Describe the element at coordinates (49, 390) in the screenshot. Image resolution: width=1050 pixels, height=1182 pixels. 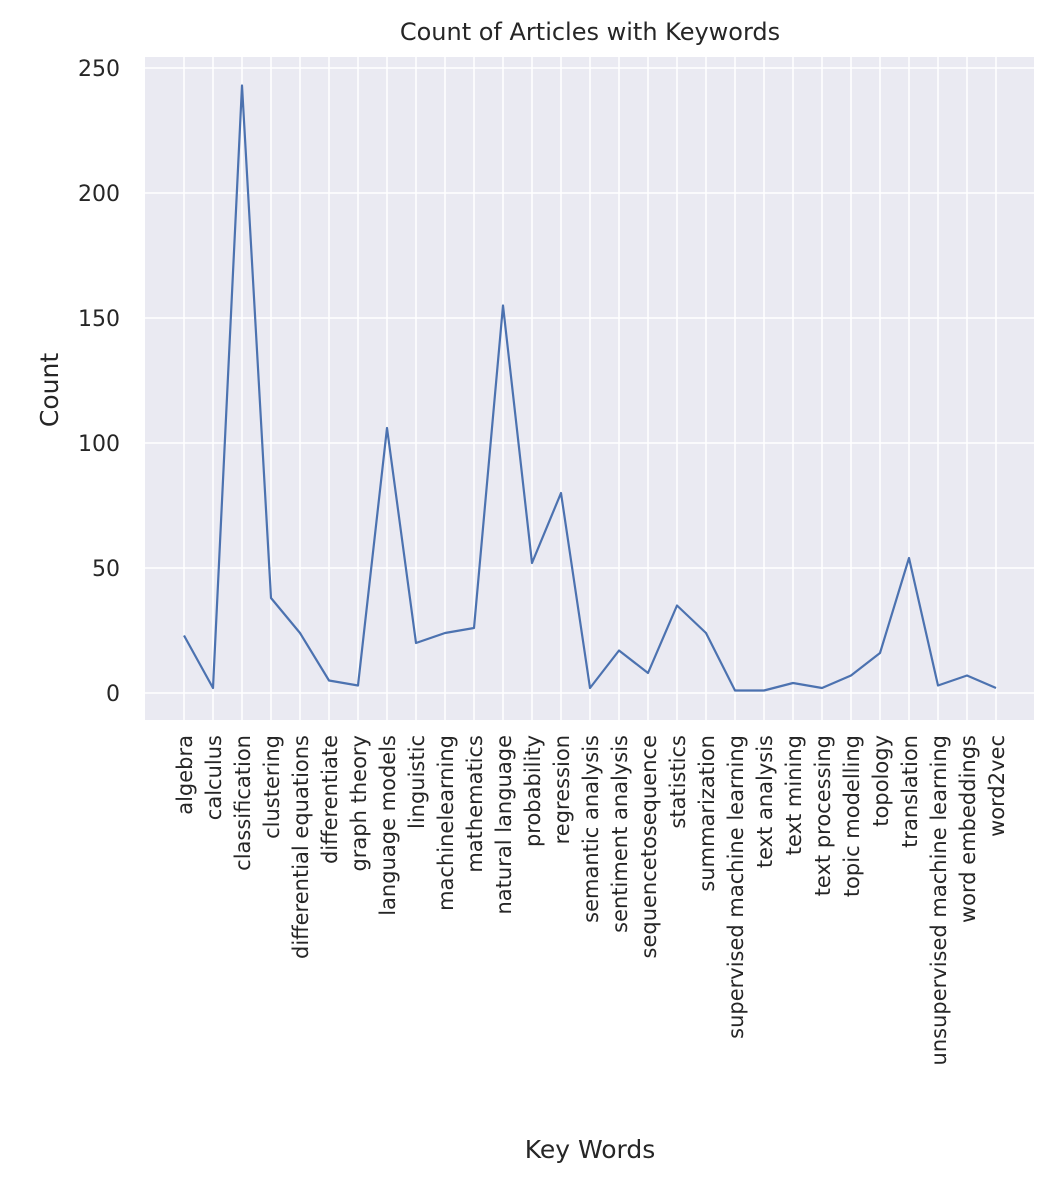
I see `y-axis-label: Count` at that location.